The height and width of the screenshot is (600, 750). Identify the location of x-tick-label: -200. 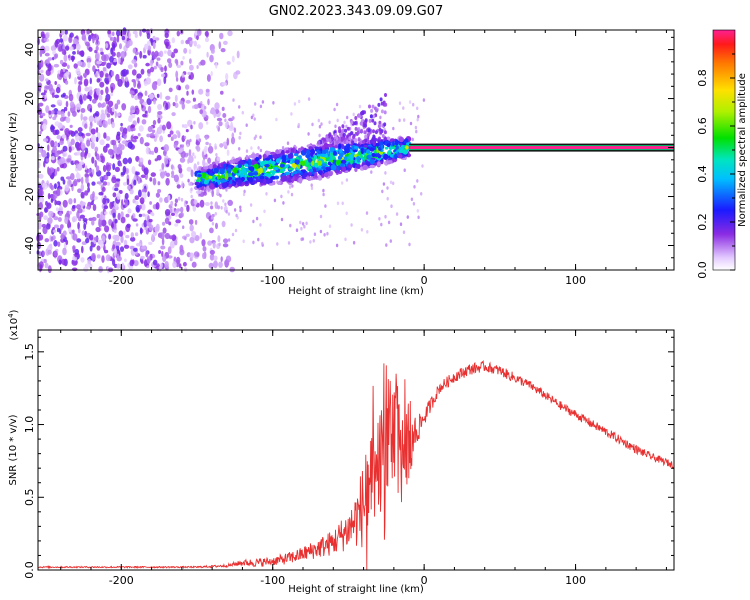
(121, 280).